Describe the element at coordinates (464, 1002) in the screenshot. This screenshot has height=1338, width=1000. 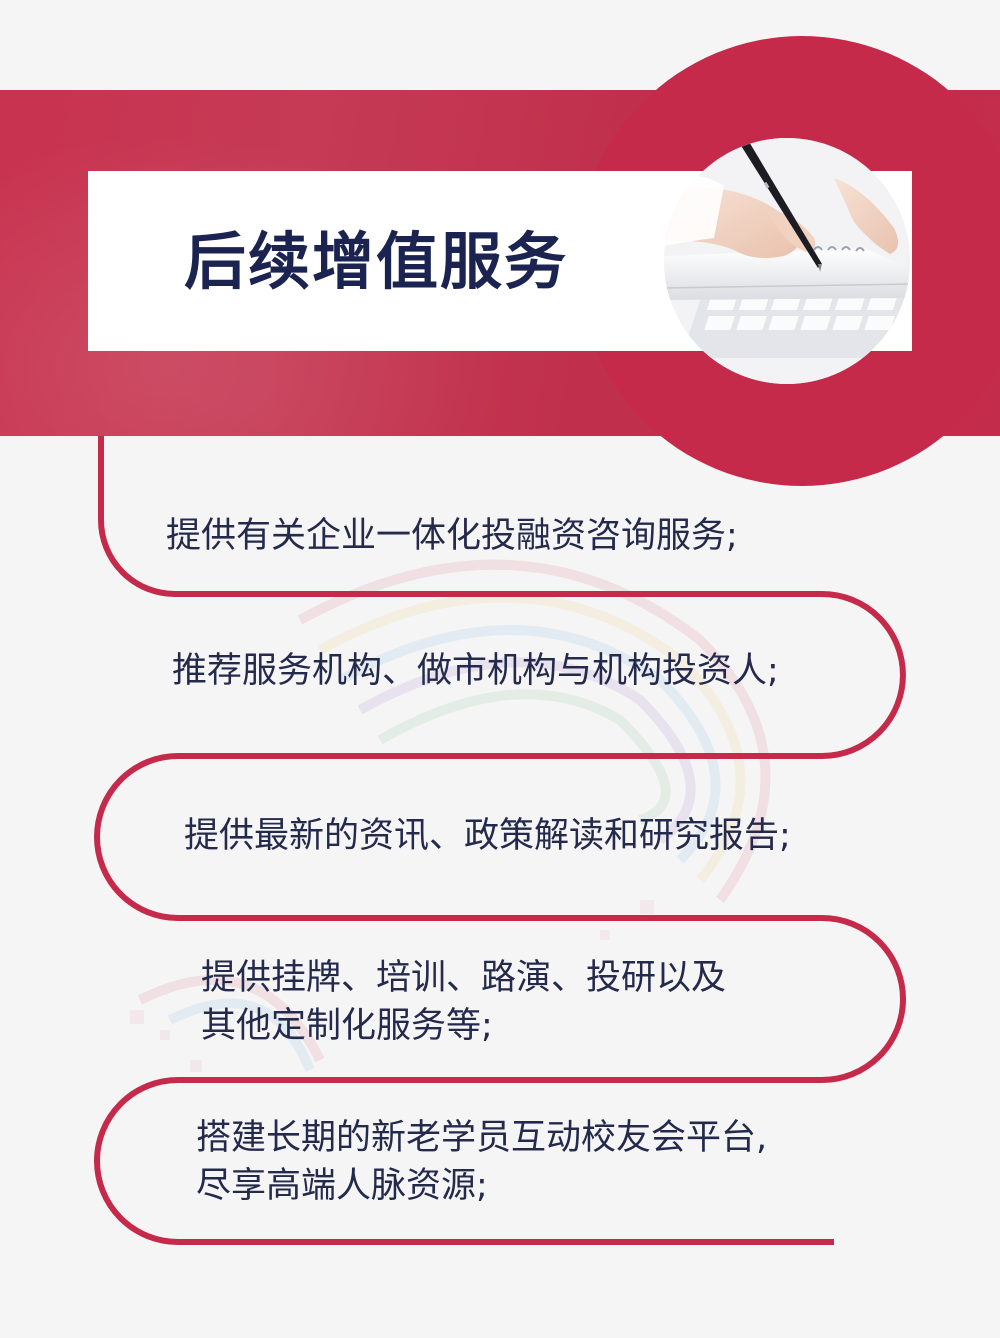
I see `service-item-4: 提供挂牌、培训、路演、投研以及 其他定制化服务等;` at that location.